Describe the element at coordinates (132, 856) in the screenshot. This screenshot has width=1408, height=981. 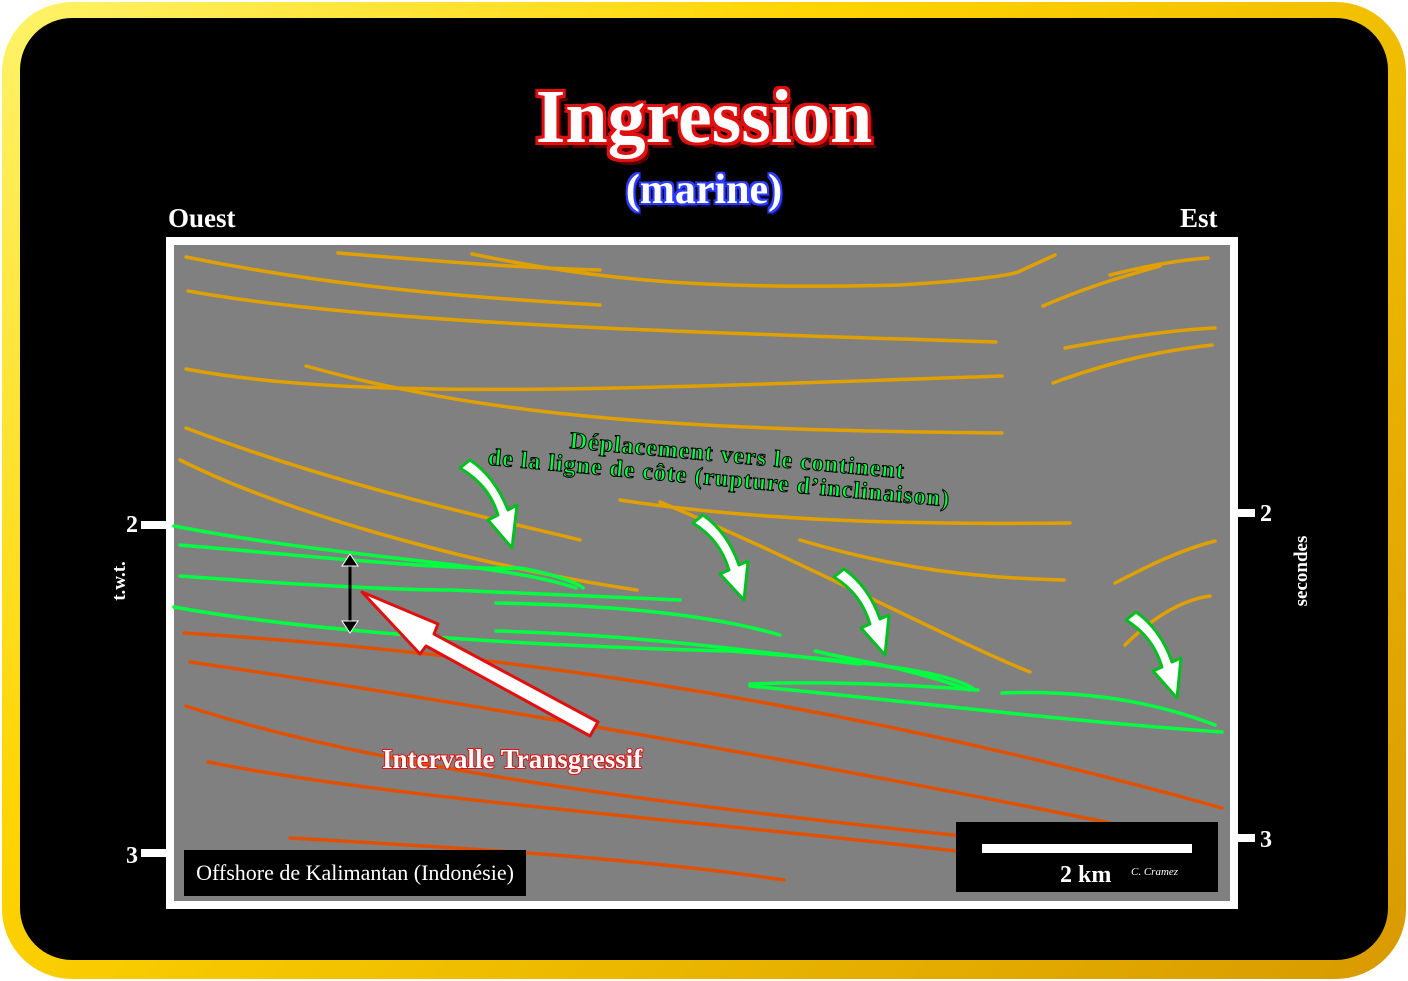
I see `left-tick-3: 3` at that location.